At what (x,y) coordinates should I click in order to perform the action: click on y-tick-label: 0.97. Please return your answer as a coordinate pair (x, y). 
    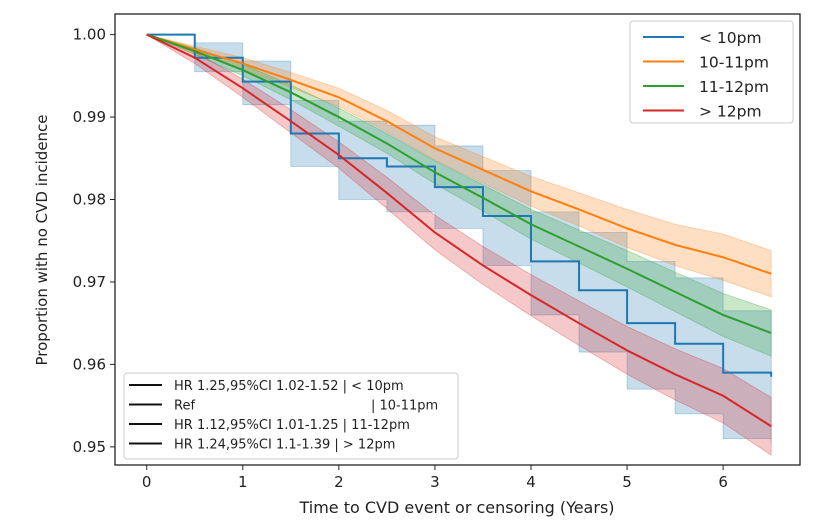
    Looking at the image, I should click on (89, 282).